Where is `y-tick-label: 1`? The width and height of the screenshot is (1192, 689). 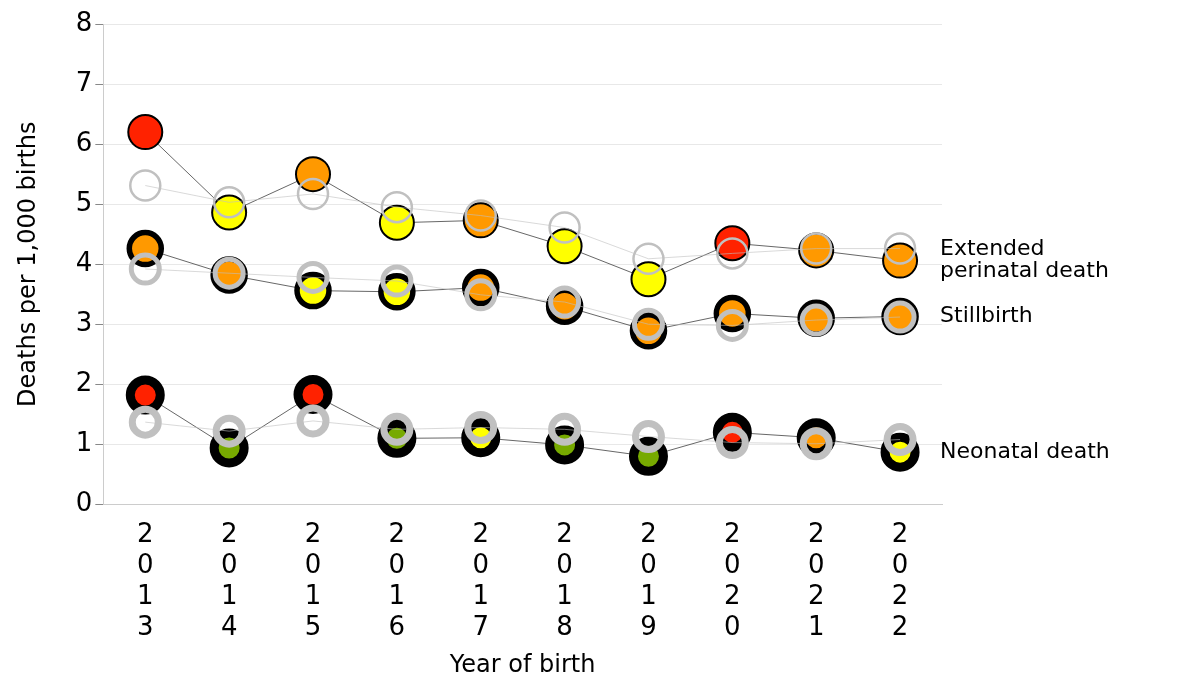 y-tick-label: 1 is located at coordinates (84, 442).